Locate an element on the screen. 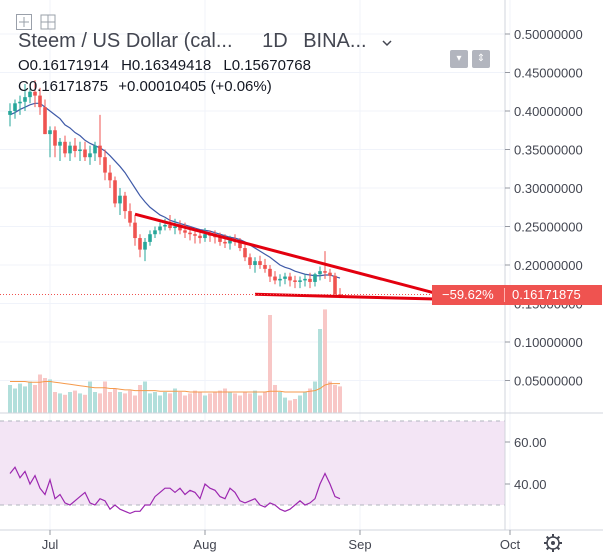 This screenshot has height=555, width=603. last-price-label: −59.62% 0.16171875 is located at coordinates (517, 295).